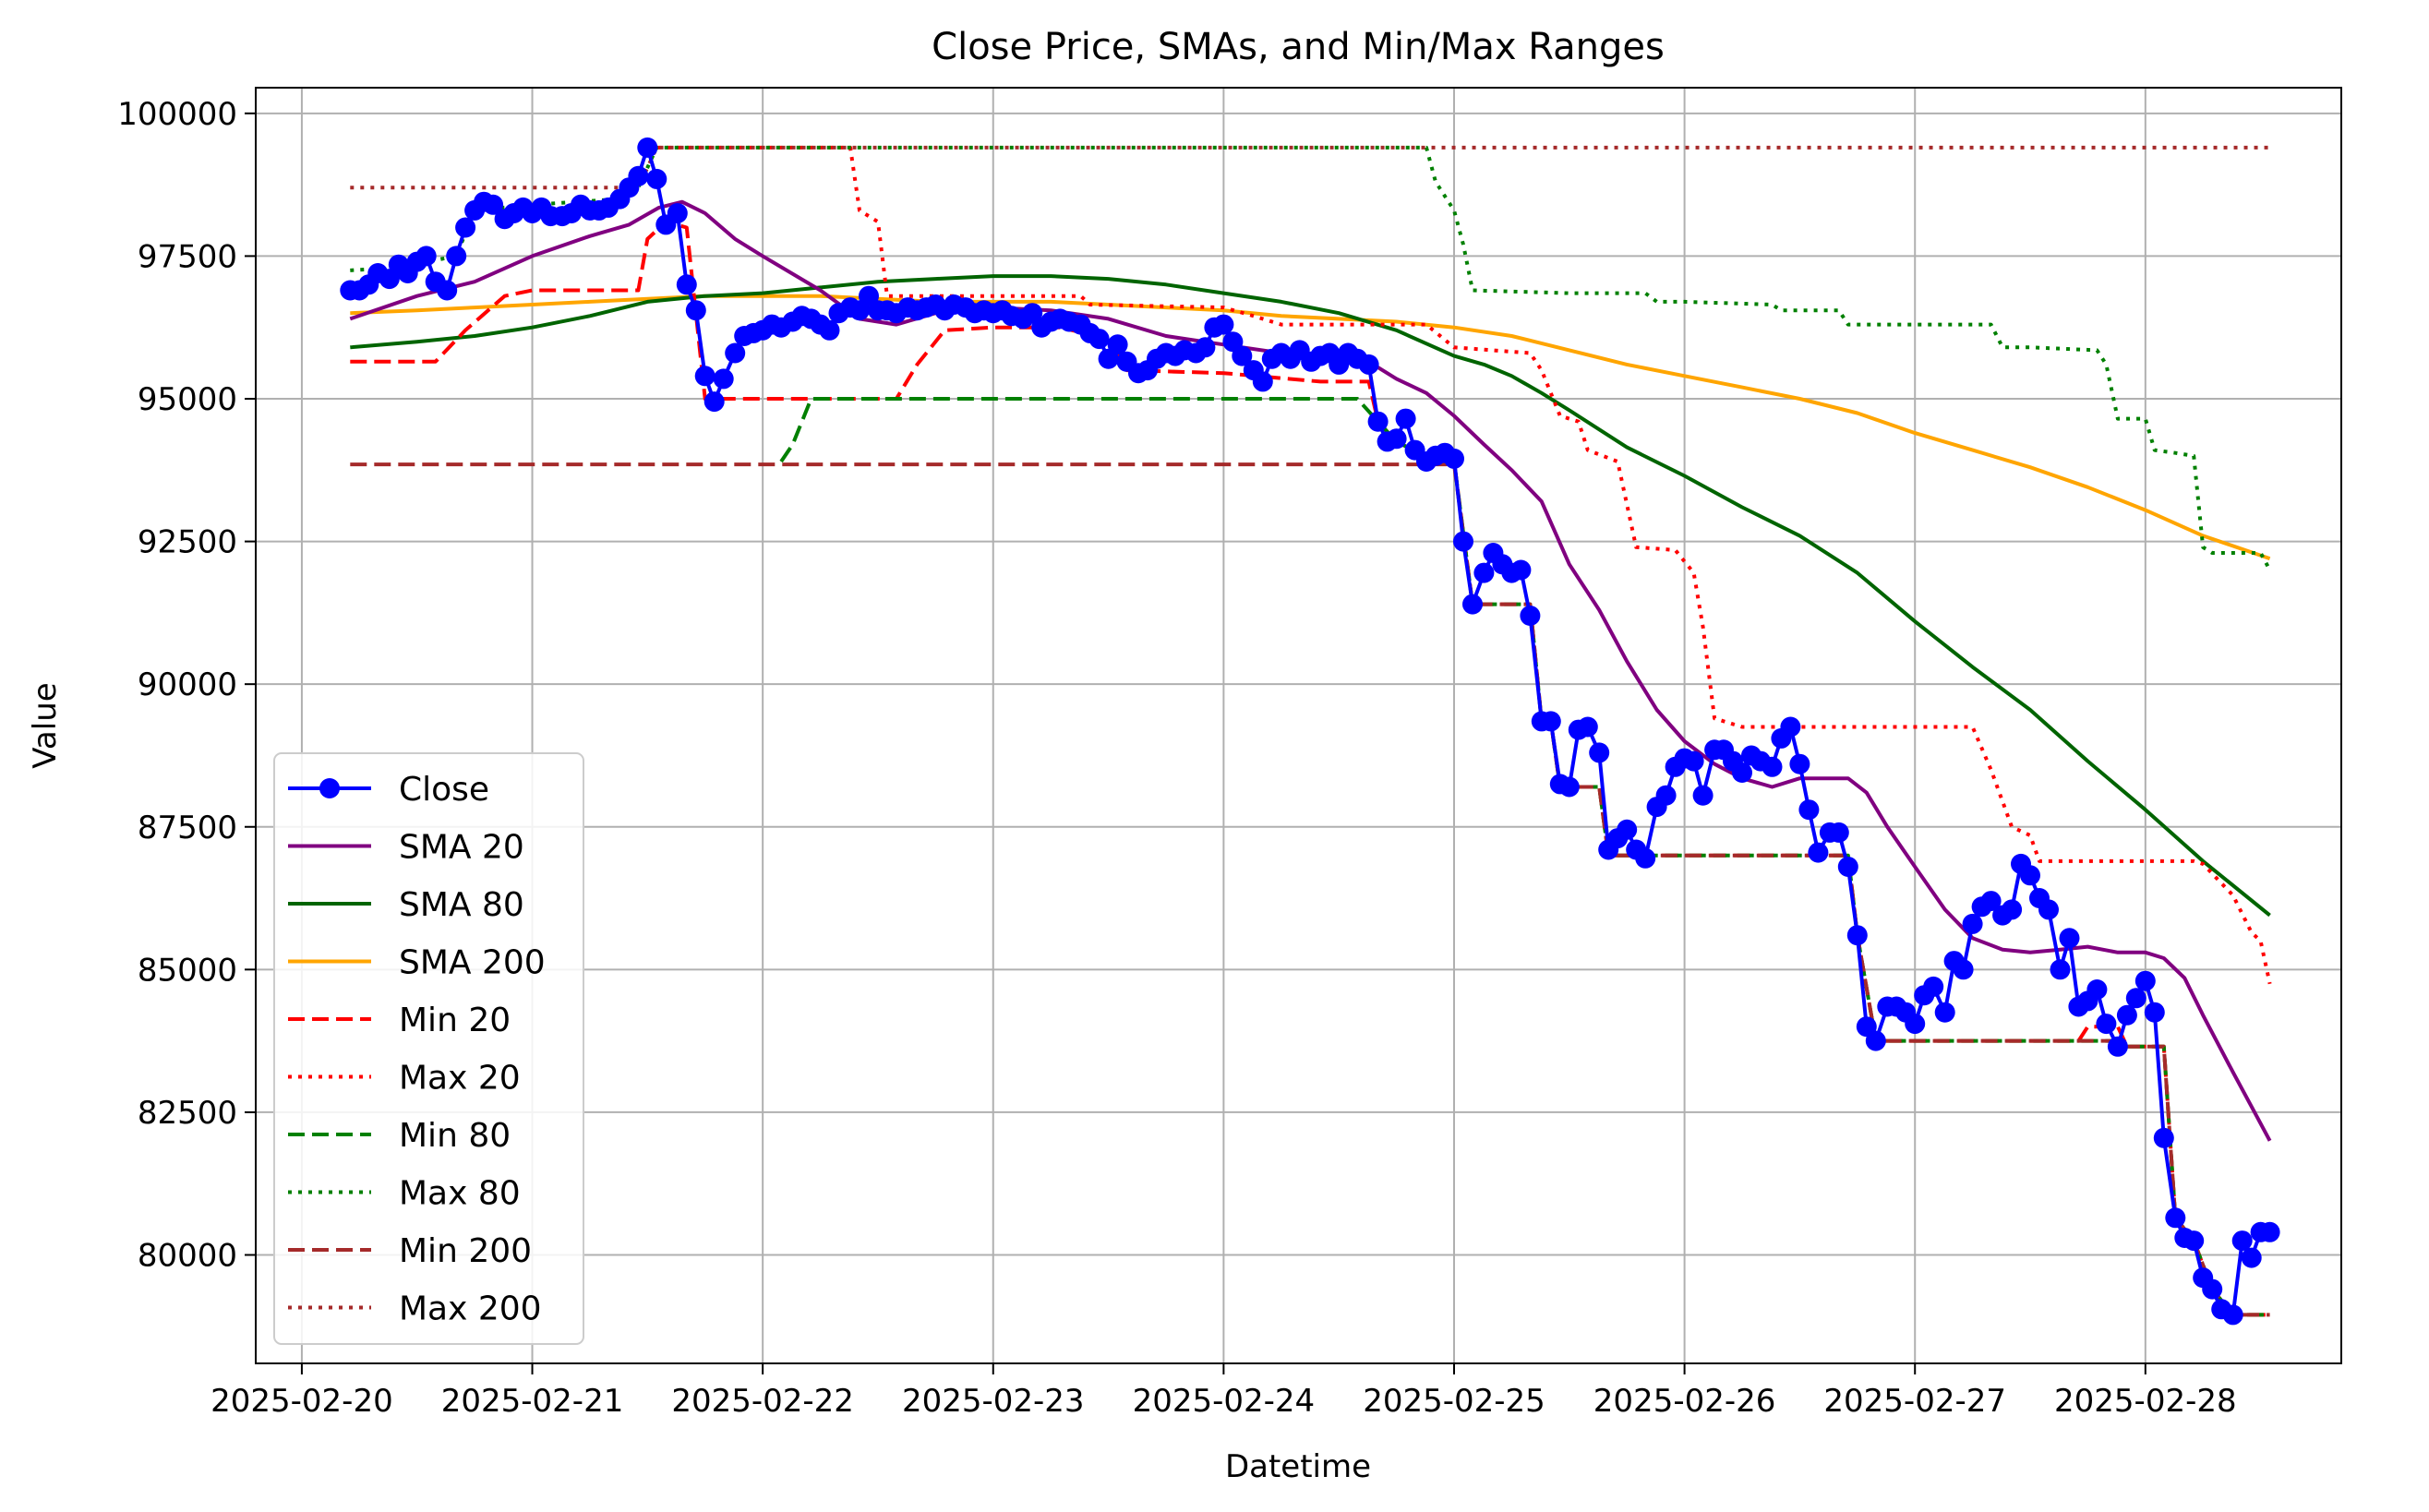 This screenshot has width=2429, height=1512. I want to click on y-tick-label: 92500, so click(187, 542).